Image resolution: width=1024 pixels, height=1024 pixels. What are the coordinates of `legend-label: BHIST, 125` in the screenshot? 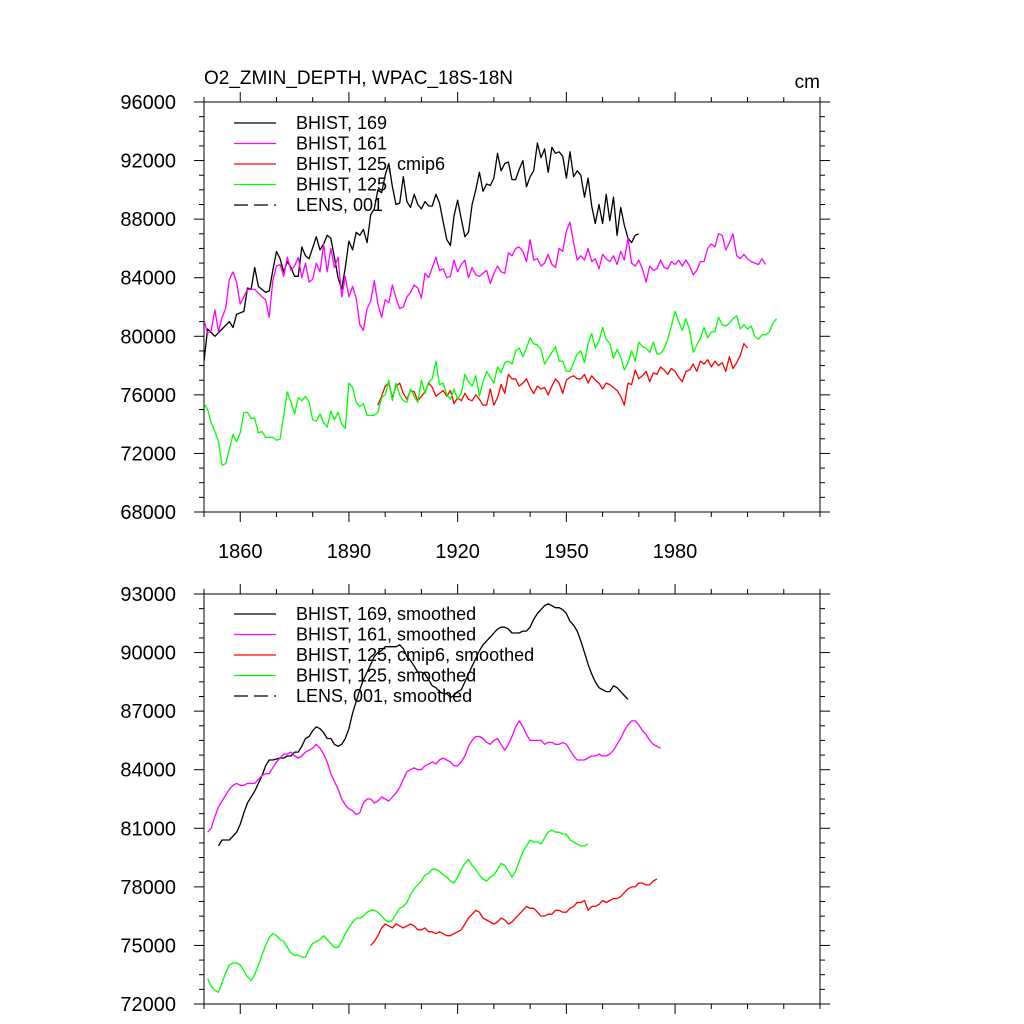 It's located at (341, 185).